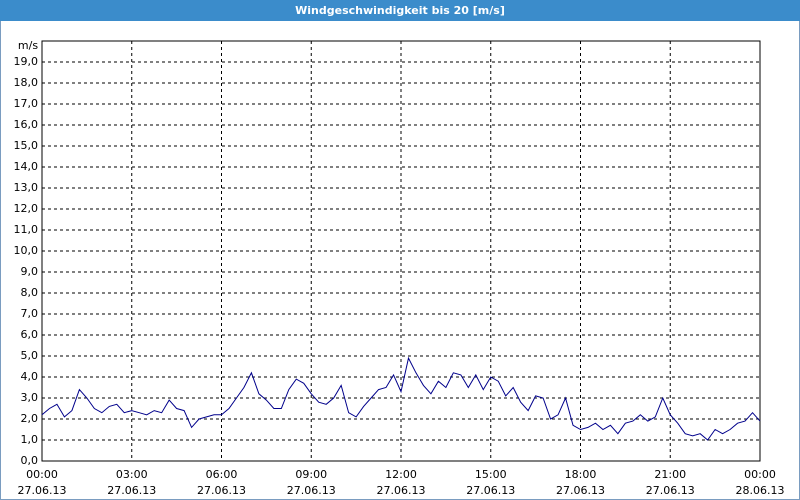 The width and height of the screenshot is (800, 500). I want to click on y-tick-label: 9,0, so click(30, 271).